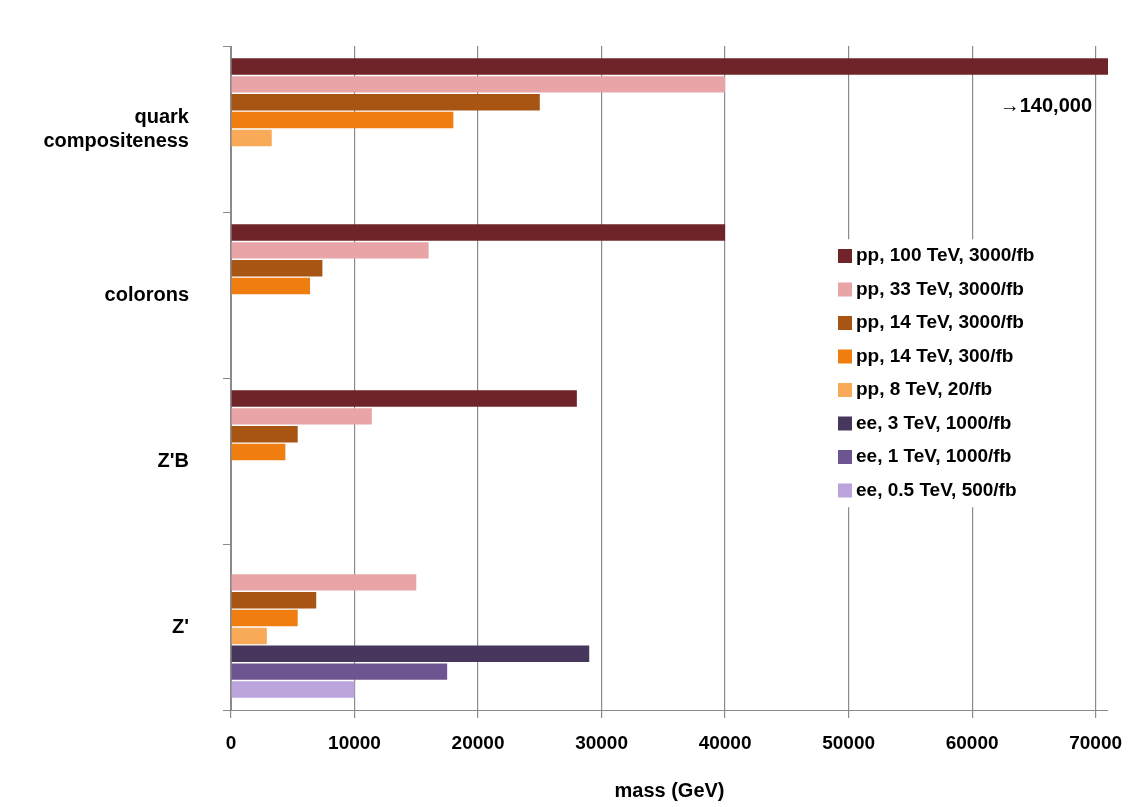 The width and height of the screenshot is (1147, 807). Describe the element at coordinates (940, 322) in the screenshot. I see `legend-label: pp, 14 TeV, 3000/fb` at that location.